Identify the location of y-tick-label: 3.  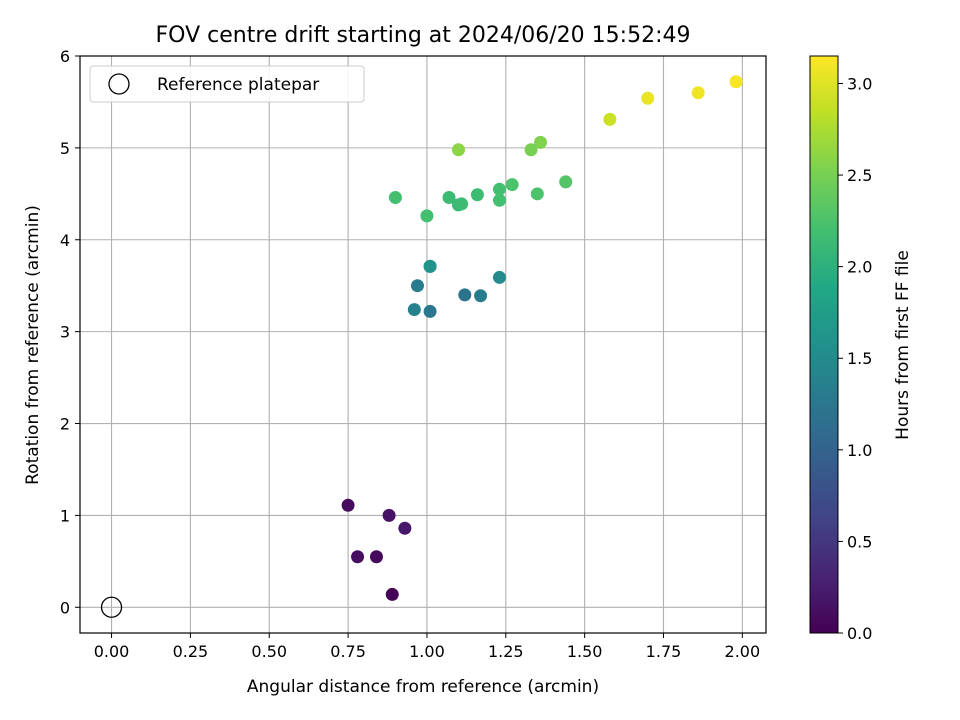
(65, 332).